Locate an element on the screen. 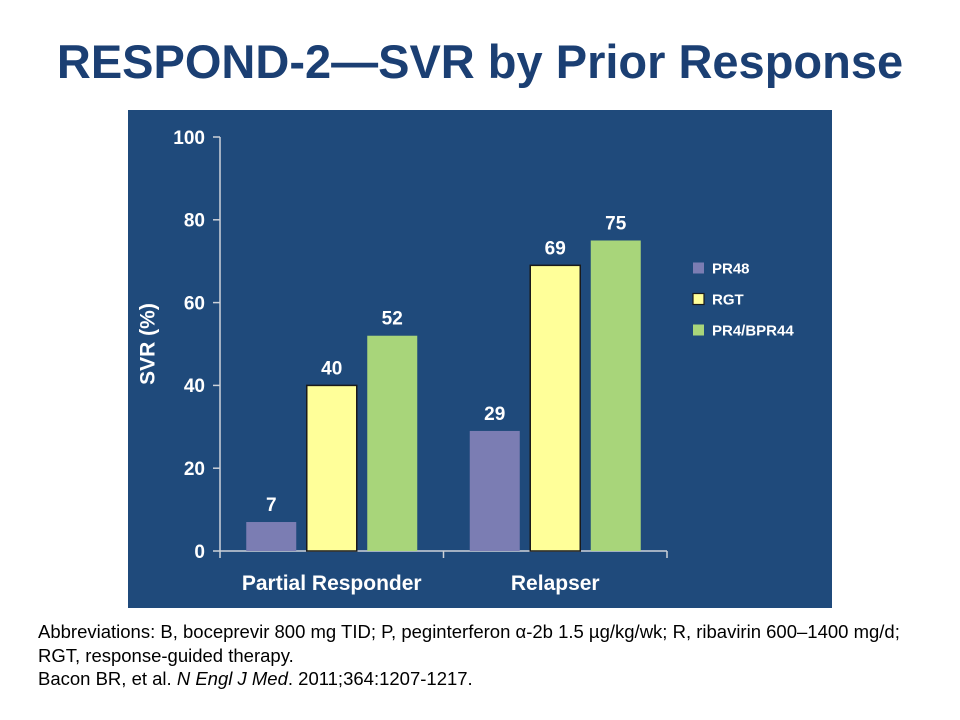 The width and height of the screenshot is (960, 720). category-label-partial-responder: Partial Responder is located at coordinates (332, 583).